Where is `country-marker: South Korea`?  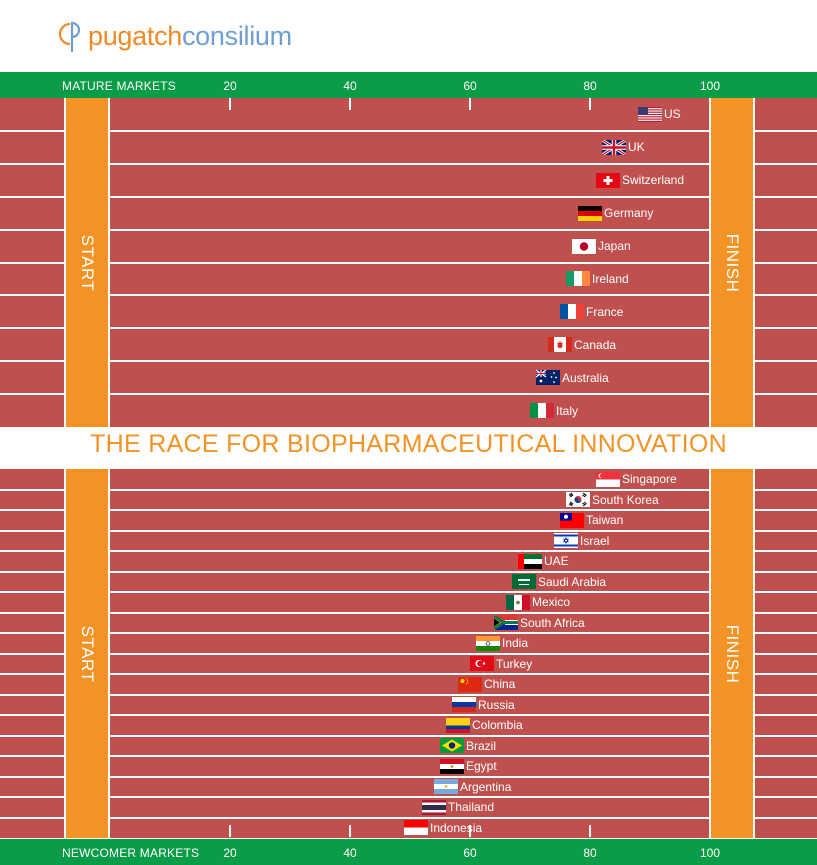
country-marker: South Korea is located at coordinates (612, 500).